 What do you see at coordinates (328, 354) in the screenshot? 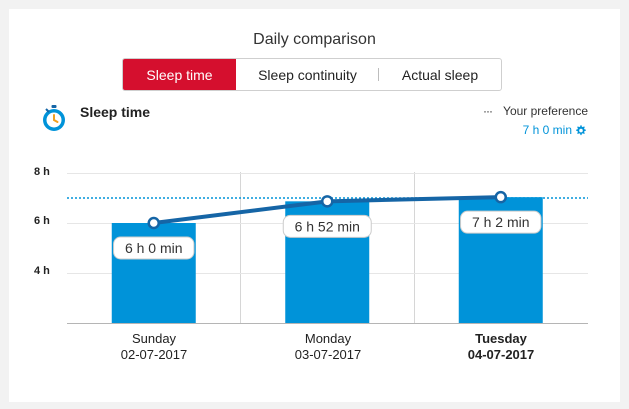
I see `x-label-date-monday: 03-07-2017` at bounding box center [328, 354].